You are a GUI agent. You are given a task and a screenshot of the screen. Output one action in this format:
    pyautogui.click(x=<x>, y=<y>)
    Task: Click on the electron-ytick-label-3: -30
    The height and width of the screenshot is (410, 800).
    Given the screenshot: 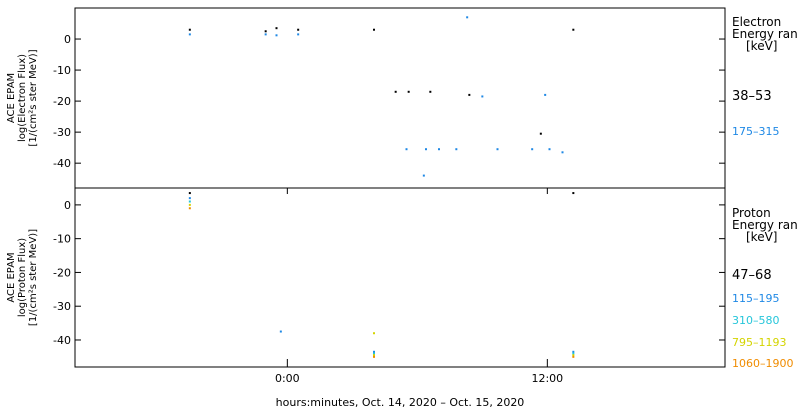 What is the action you would take?
    pyautogui.click(x=62, y=132)
    